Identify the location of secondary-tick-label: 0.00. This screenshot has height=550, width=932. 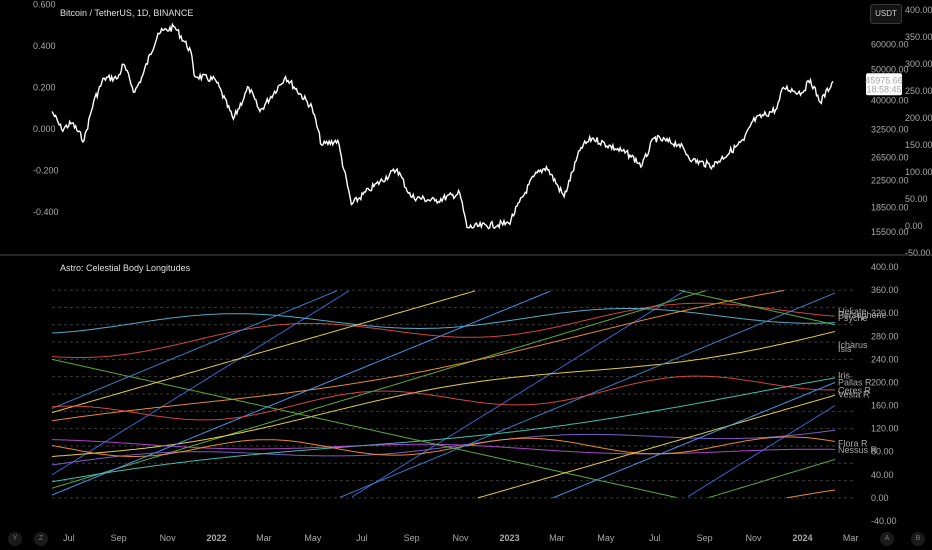
(914, 226).